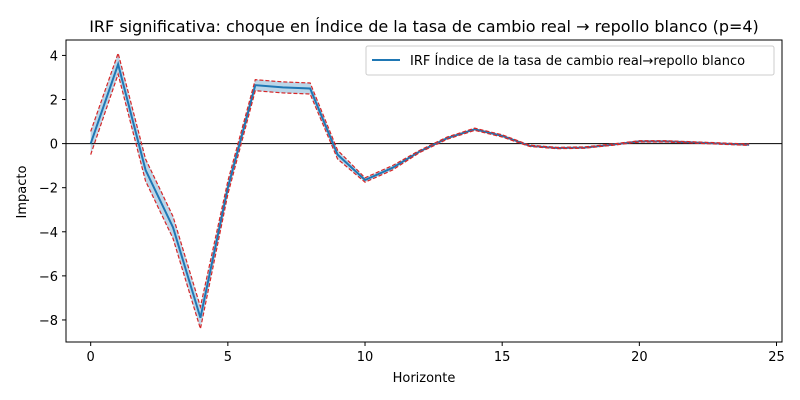 The image size is (800, 400). Describe the element at coordinates (54, 56) in the screenshot. I see `y-tick-label: 4` at that location.